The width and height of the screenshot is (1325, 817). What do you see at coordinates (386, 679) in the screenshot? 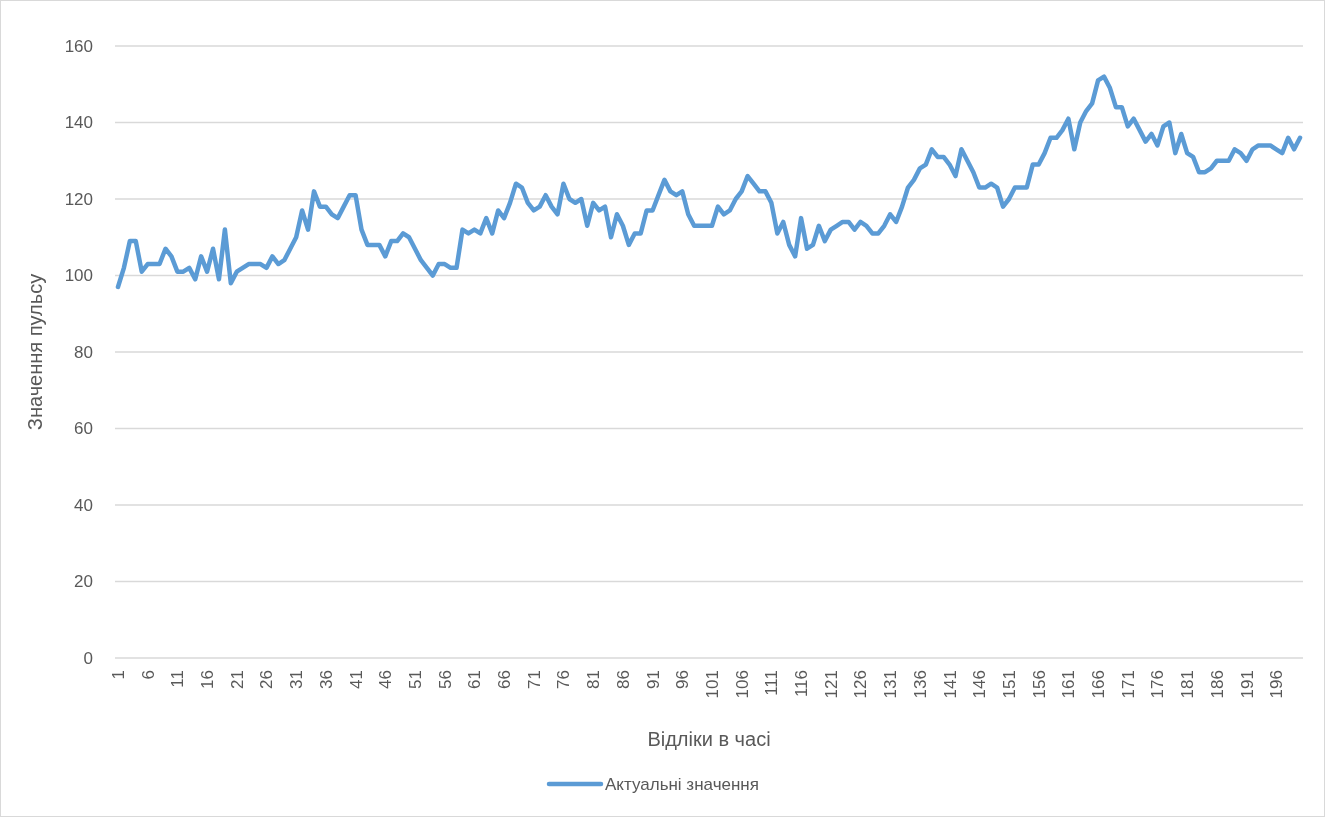
I see `x-tick-label: 46` at bounding box center [386, 679].